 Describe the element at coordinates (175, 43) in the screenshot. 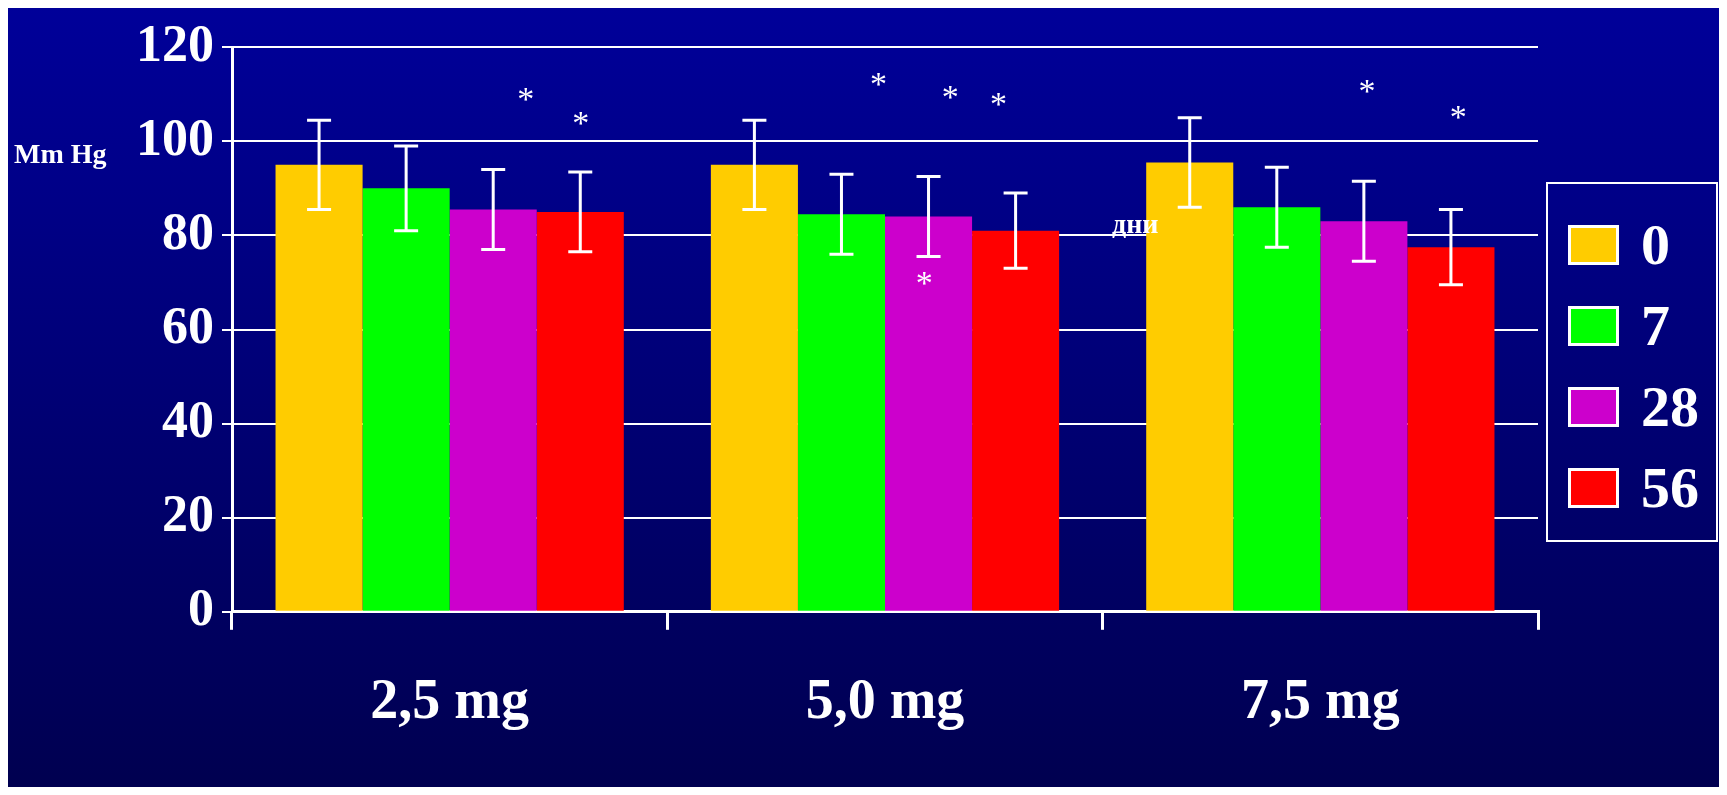

I see `y-tick-label: 120` at that location.